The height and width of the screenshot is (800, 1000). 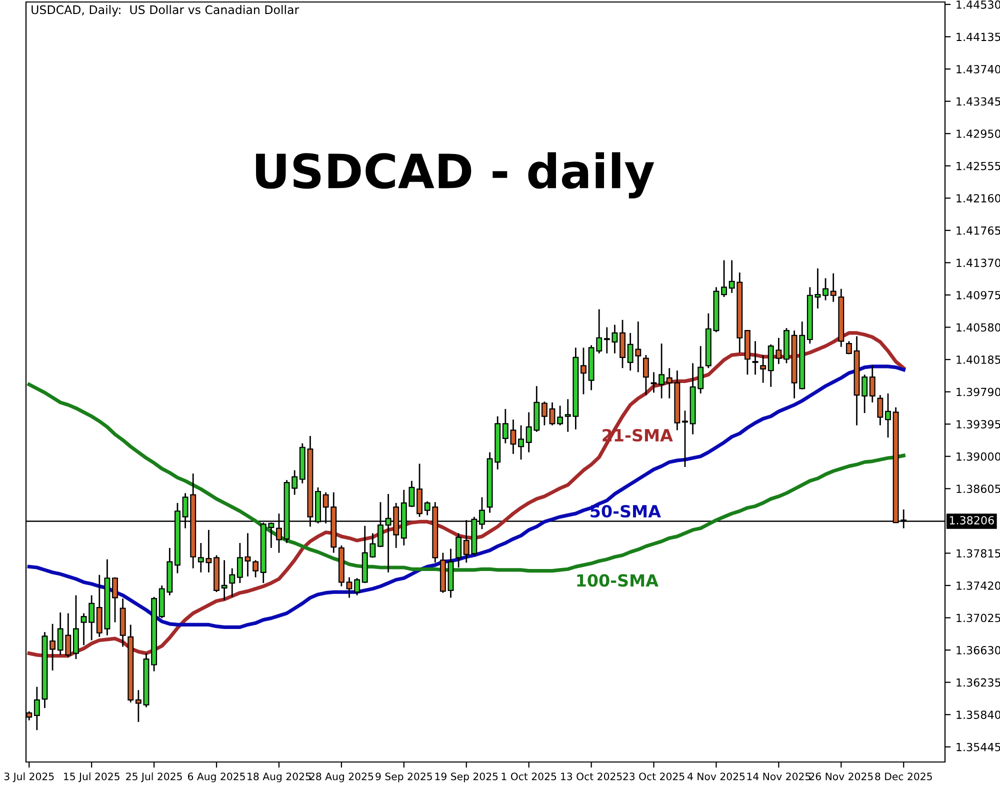 I want to click on y-tick-label: 1.43345, so click(x=978, y=101).